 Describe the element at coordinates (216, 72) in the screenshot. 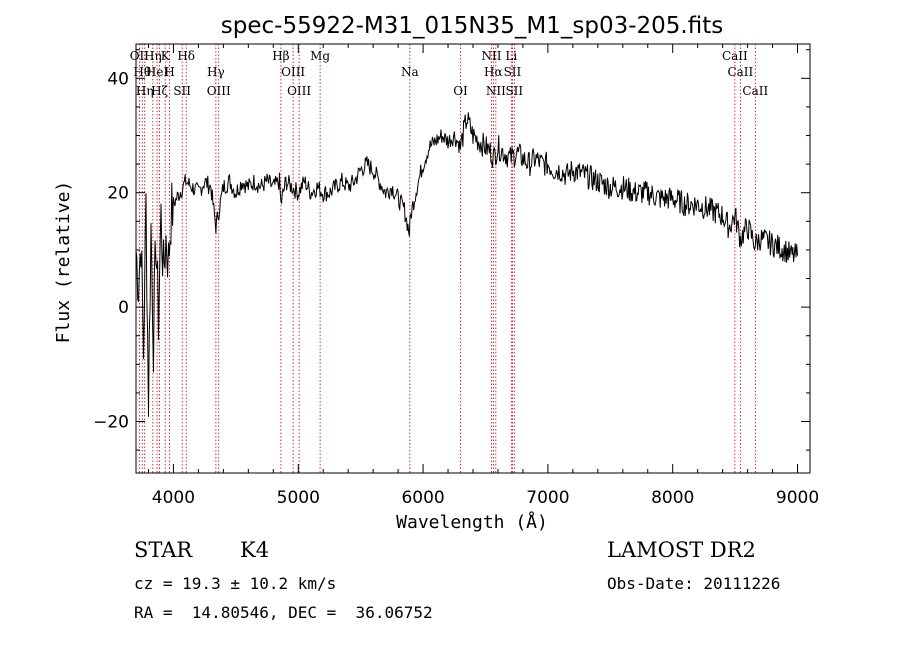

I see `spectral-line-label: Hγ` at that location.